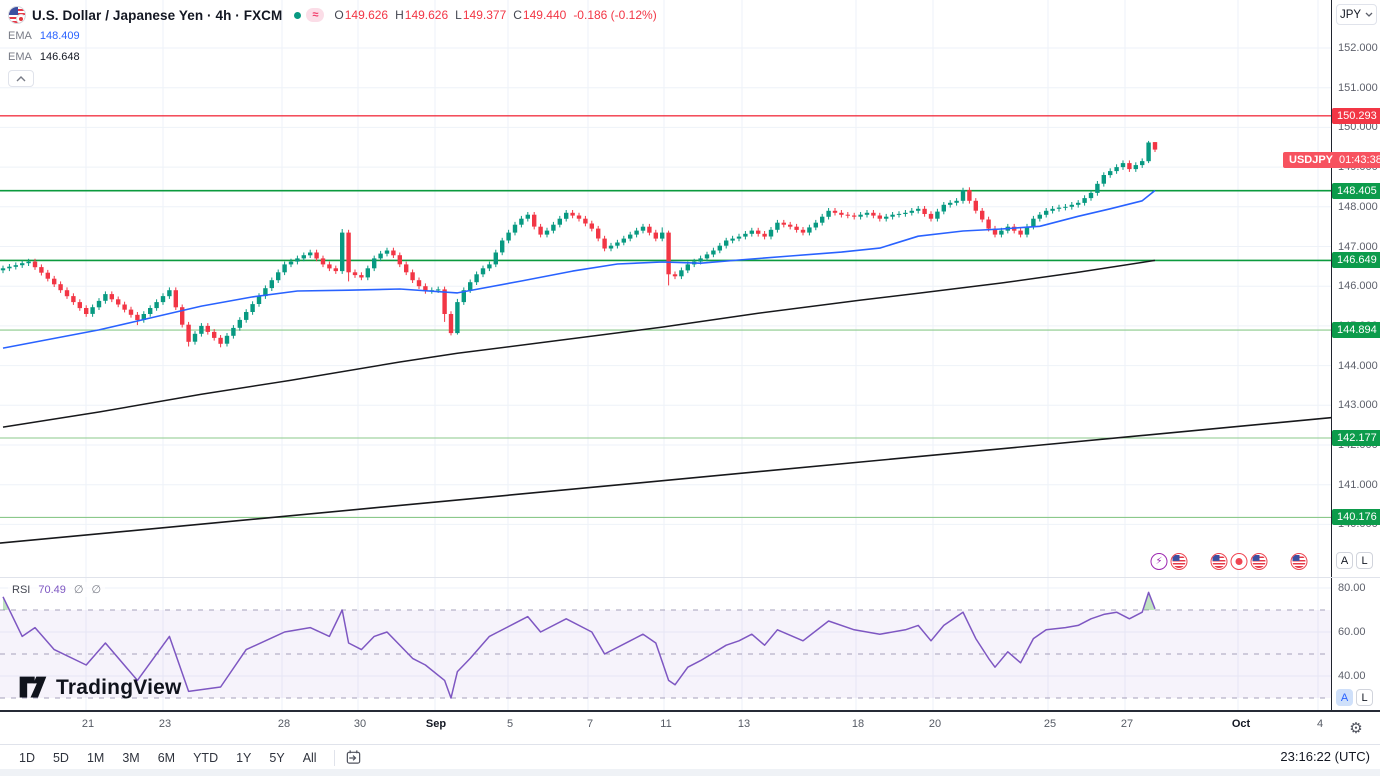 This screenshot has height=776, width=1380. Describe the element at coordinates (666, 562) in the screenshot. I see `event-marker-row: ⚡` at that location.